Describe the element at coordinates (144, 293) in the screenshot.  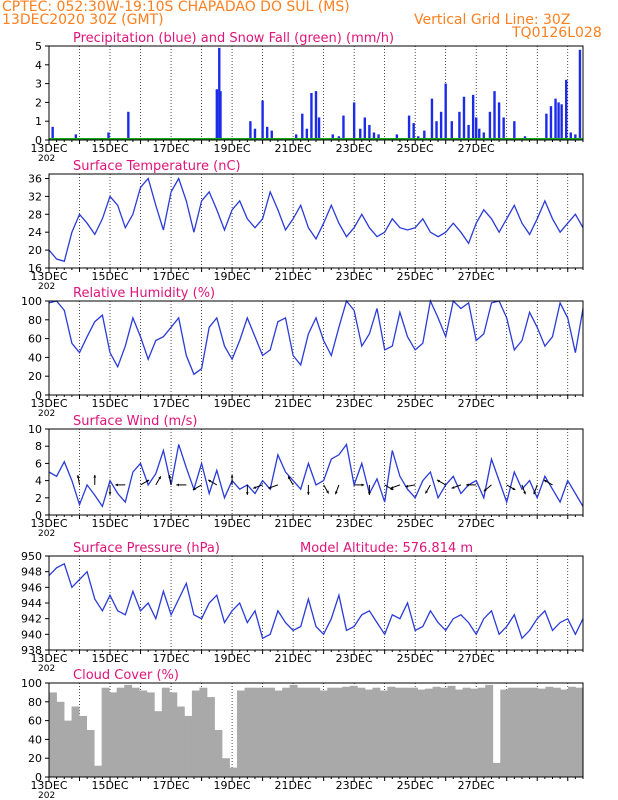
I see `panel-title: Relative Humidity (%)` at that location.